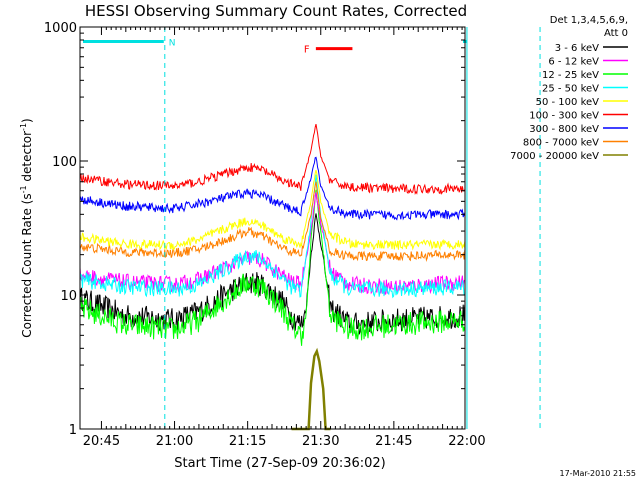 The width and height of the screenshot is (640, 480). I want to click on x-tick-label: 21:00, so click(174, 441).